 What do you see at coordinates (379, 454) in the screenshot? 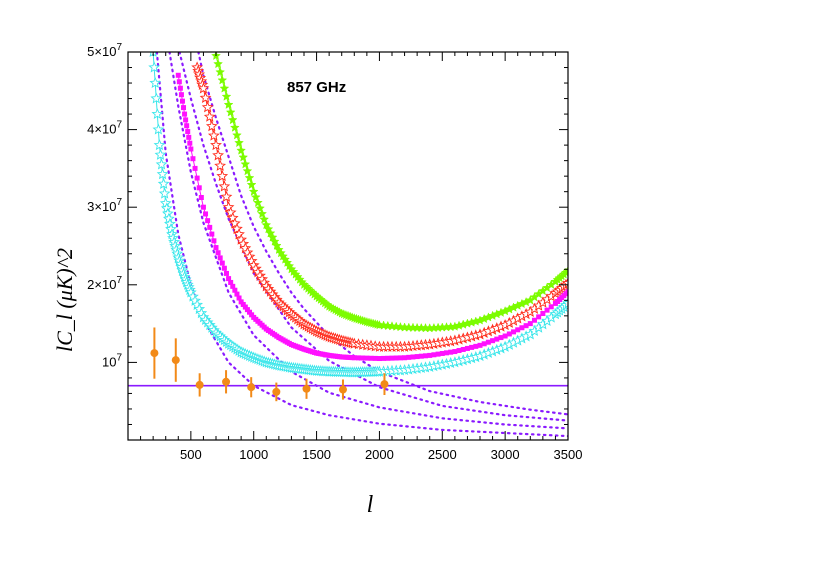
I see `x-tick-label: 2000` at bounding box center [379, 454].